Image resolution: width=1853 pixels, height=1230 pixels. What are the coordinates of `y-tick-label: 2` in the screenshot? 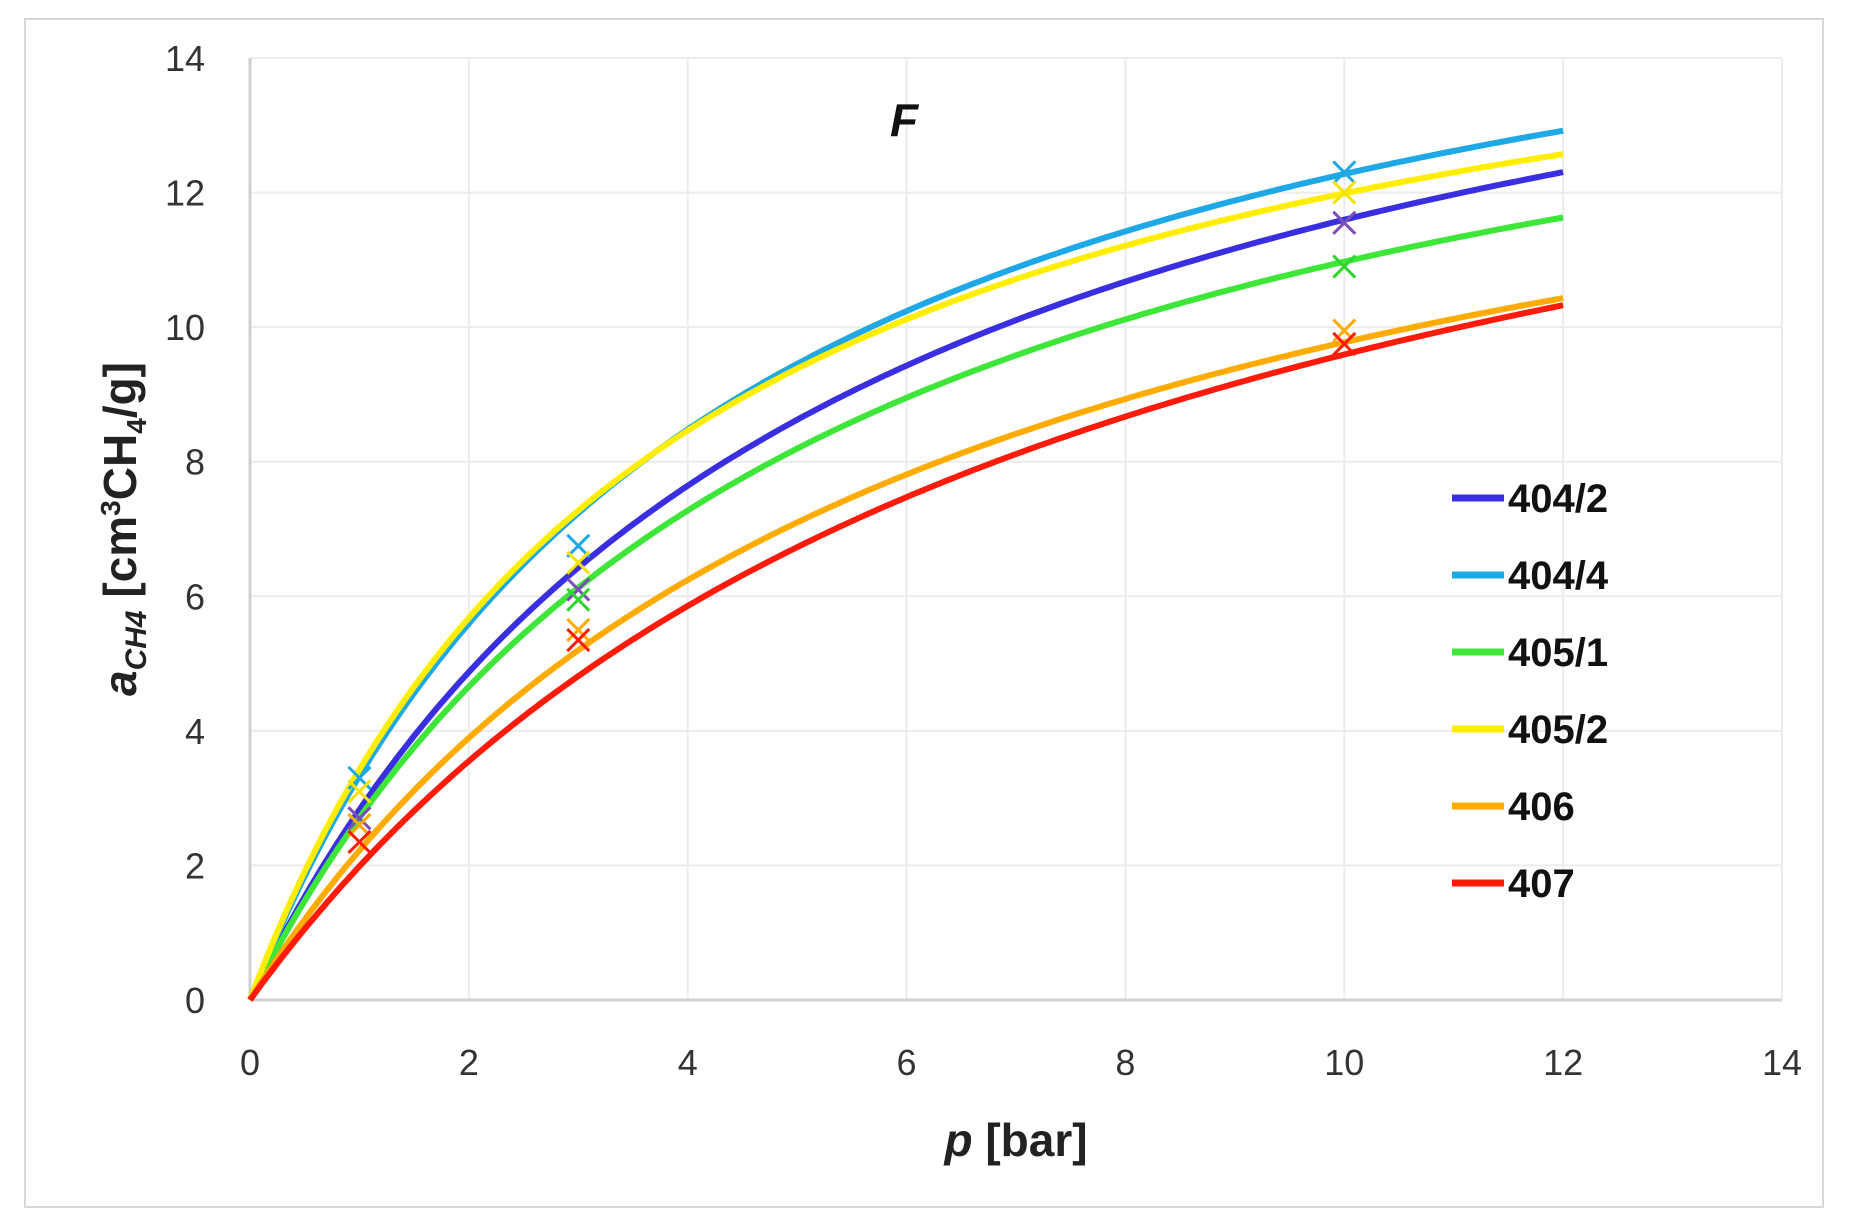 It's located at (195, 865).